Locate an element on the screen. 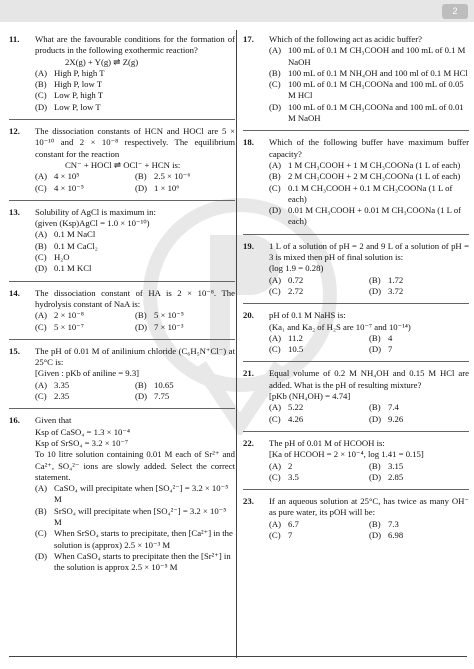 Image resolution: width=474 pixels, height=669 pixels. option: (D) 7.75 is located at coordinates (185, 396).